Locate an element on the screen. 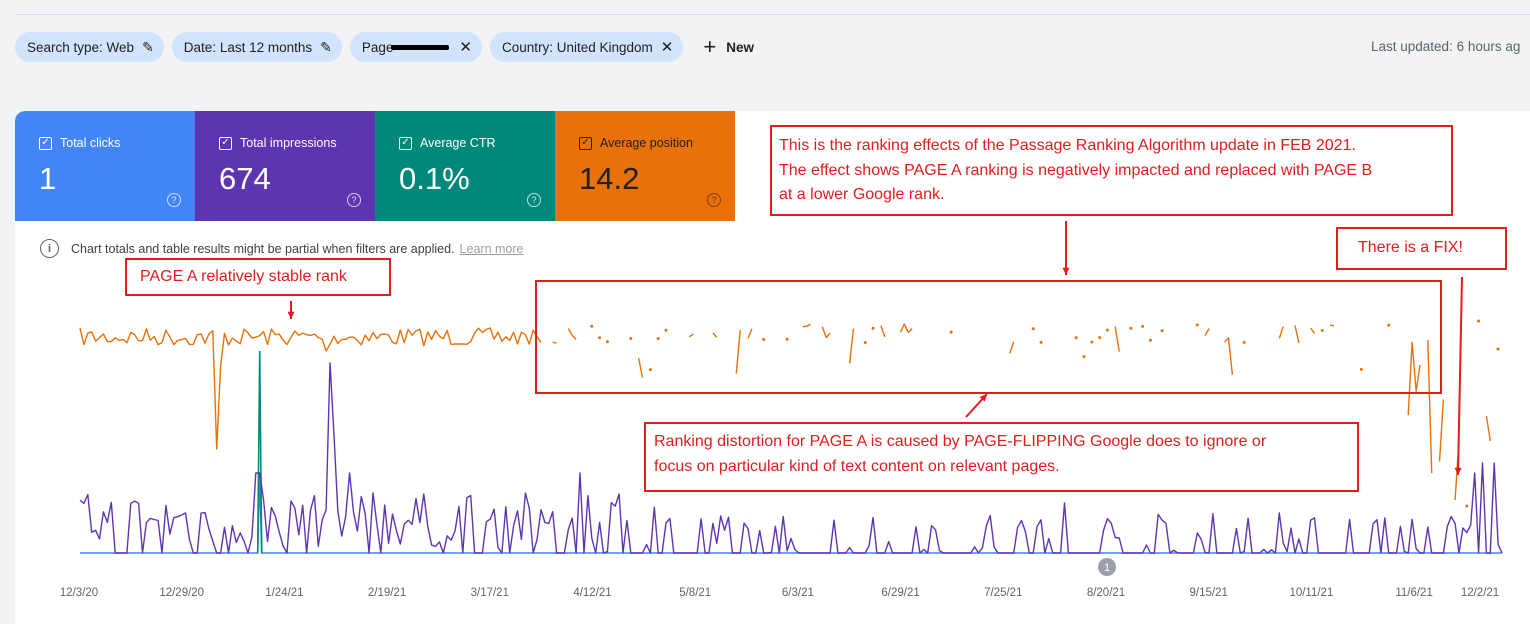 This screenshot has height=624, width=1530. arrow-shaft is located at coordinates (1460, 376).